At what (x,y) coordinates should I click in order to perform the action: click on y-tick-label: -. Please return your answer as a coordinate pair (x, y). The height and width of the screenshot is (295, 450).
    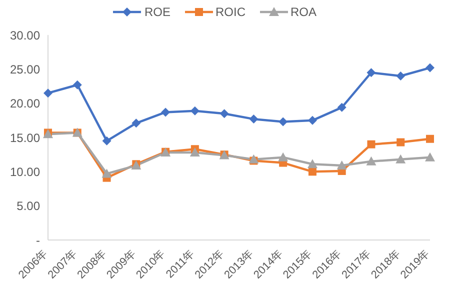
    Looking at the image, I should click on (38, 240).